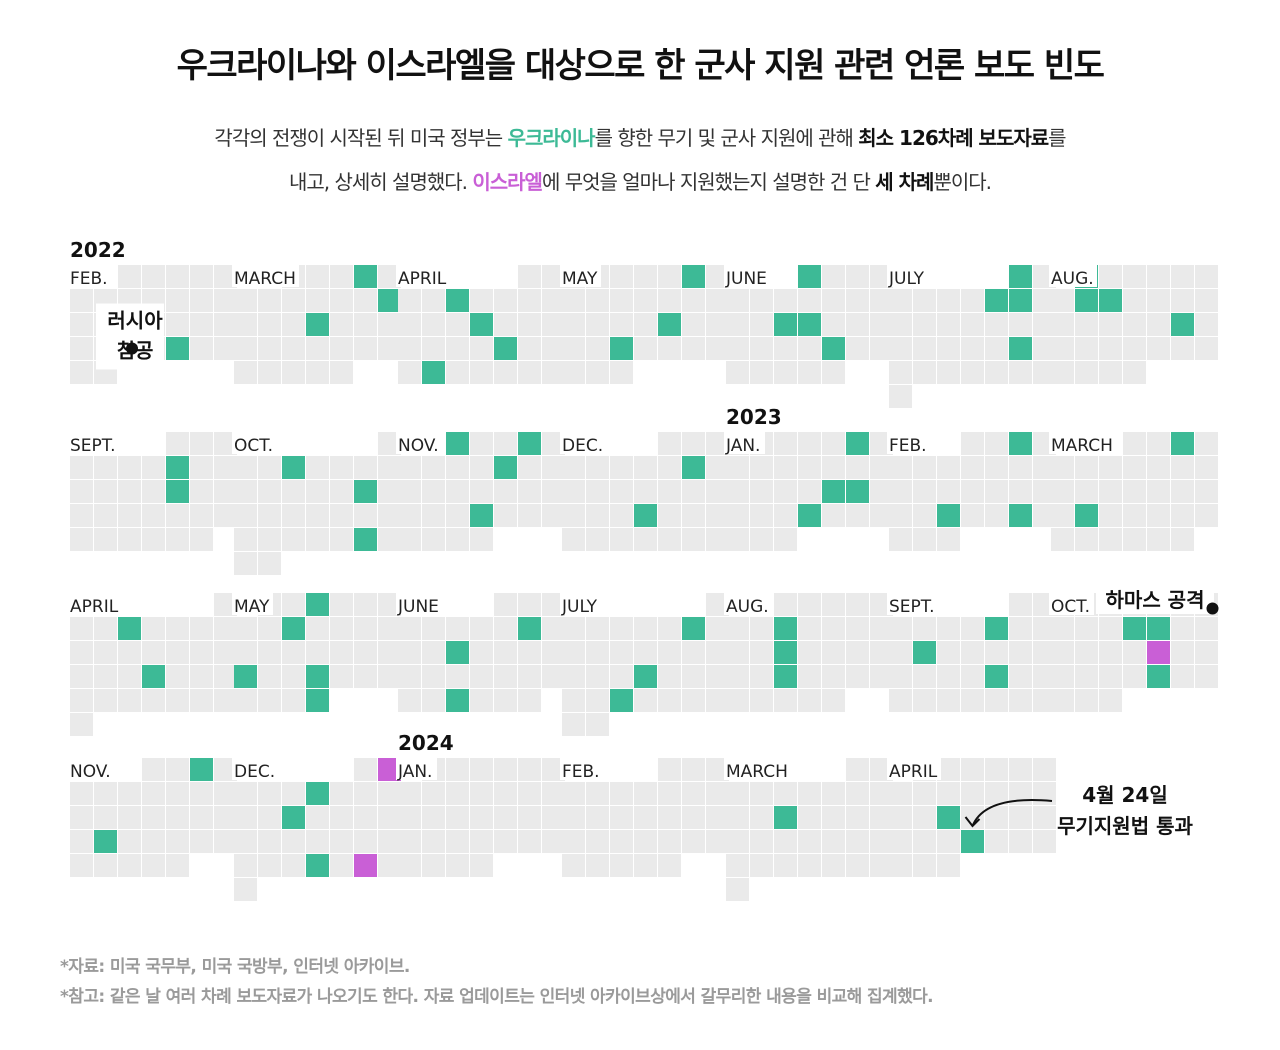 The height and width of the screenshot is (1050, 1280). What do you see at coordinates (235, 967) in the screenshot?
I see `footnote-source: *자료: 미국 국무부, 미국 국방부, 인터넷 아카이브.` at bounding box center [235, 967].